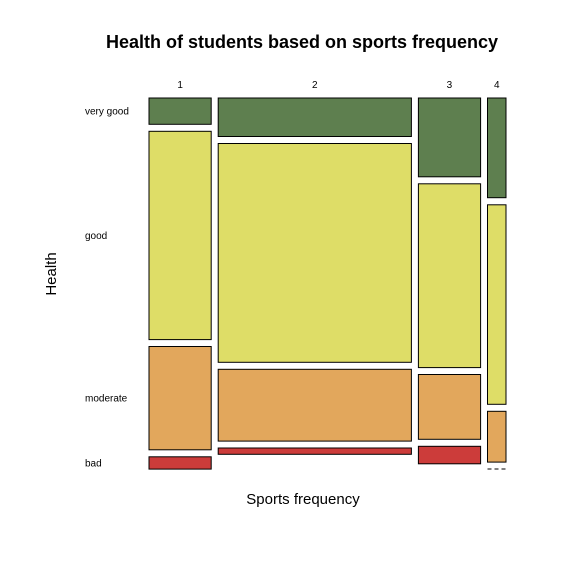 Image resolution: width=568 pixels, height=568 pixels. What do you see at coordinates (338, 85) in the screenshot?
I see `x-tick-labels: 1 2 3 4` at bounding box center [338, 85].